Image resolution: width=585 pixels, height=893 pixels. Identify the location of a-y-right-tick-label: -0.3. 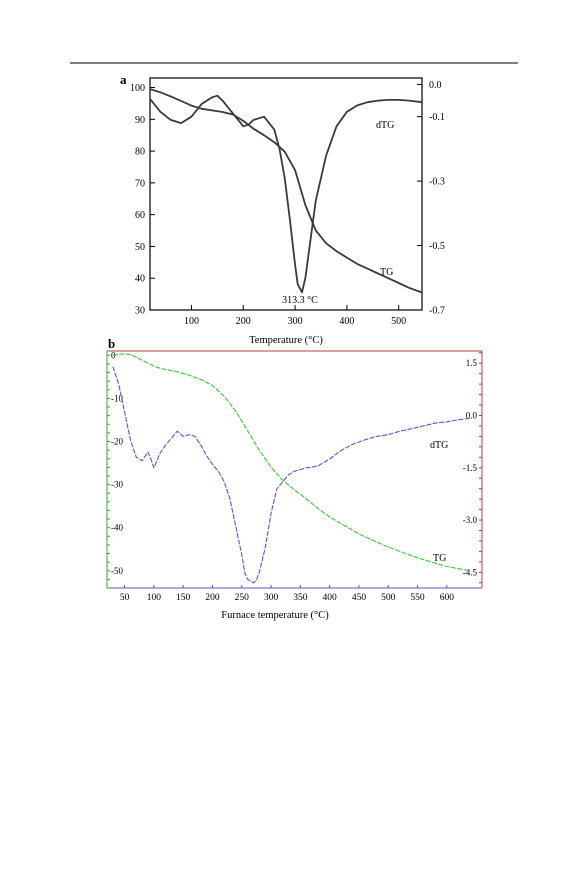
(437, 182).